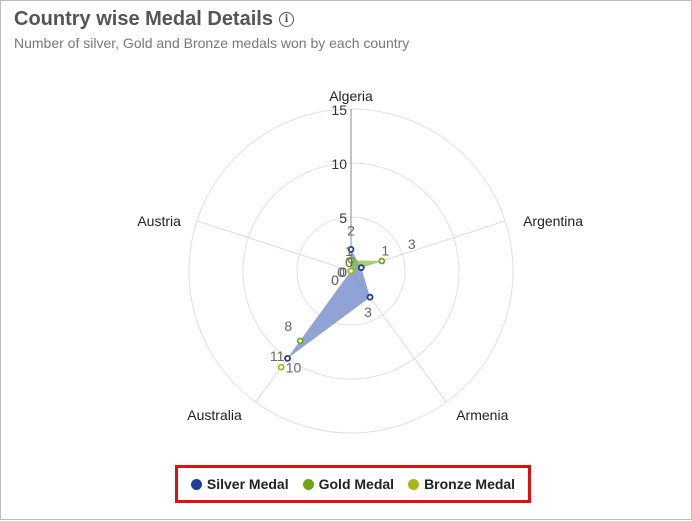 This screenshot has height=521, width=692. Describe the element at coordinates (482, 415) in the screenshot. I see `category-label: Armenia` at that location.